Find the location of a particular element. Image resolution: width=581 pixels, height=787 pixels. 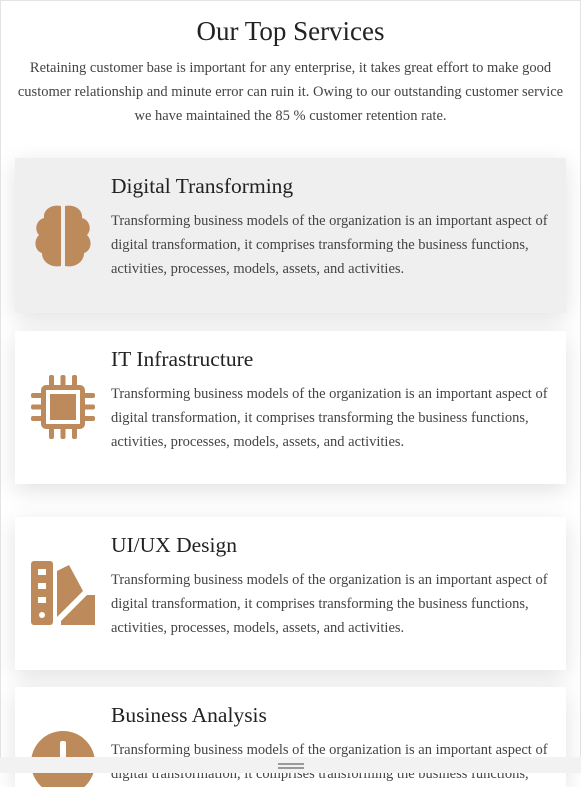

service-title: Business Analysis is located at coordinates (189, 715).